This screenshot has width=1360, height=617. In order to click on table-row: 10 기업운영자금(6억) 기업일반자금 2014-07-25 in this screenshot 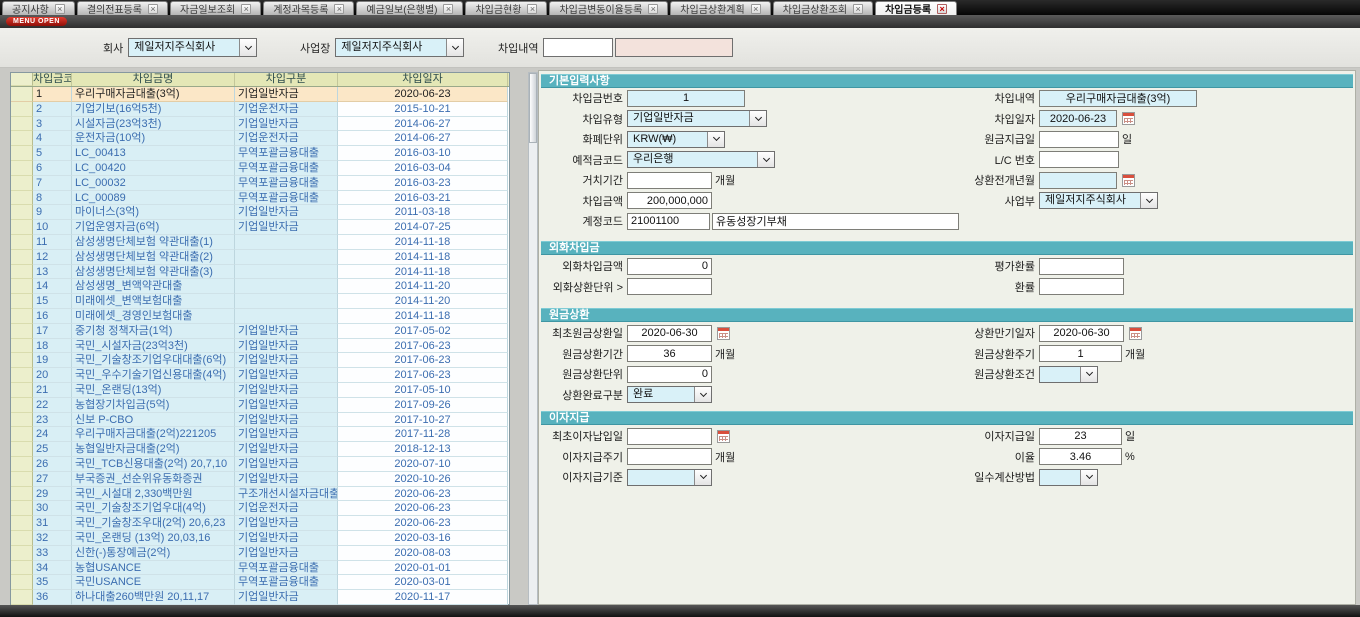, I will do `click(260, 227)`.